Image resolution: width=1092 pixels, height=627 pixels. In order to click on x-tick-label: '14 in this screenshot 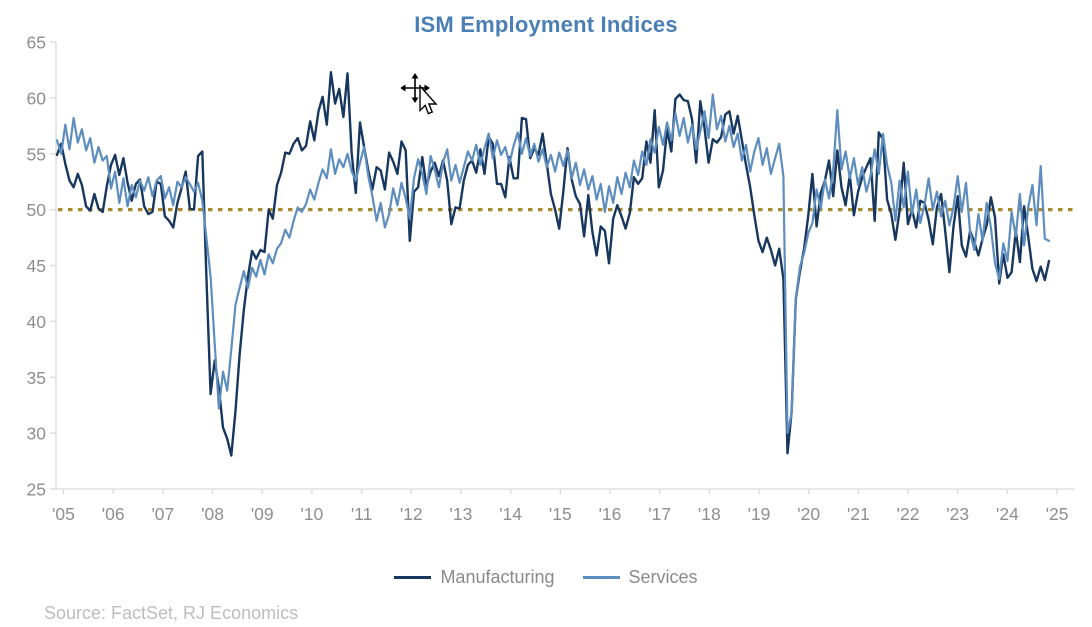, I will do `click(510, 514)`.